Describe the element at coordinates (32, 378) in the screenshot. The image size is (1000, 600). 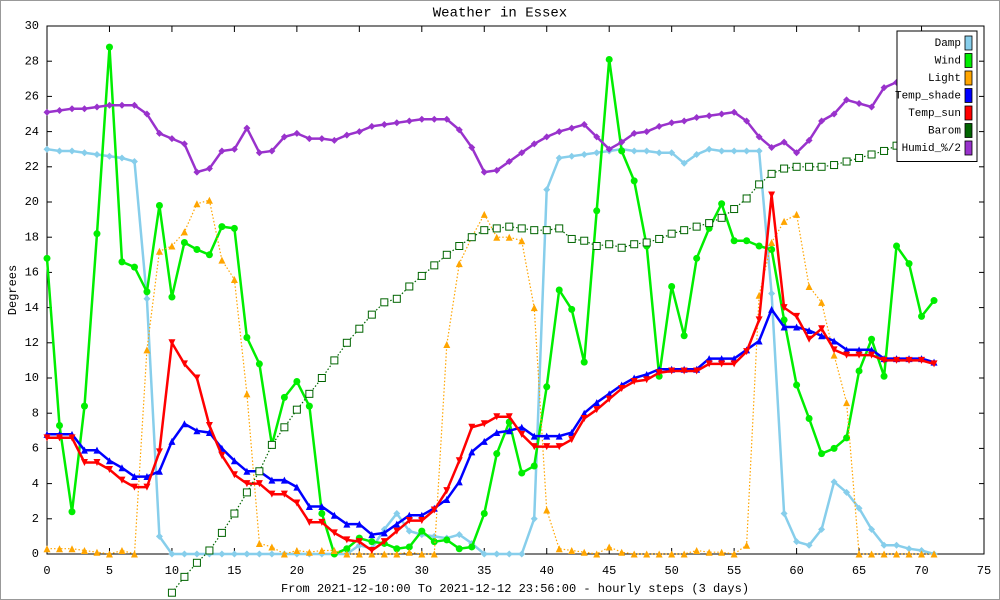
I see `y-tick-label: 10` at that location.